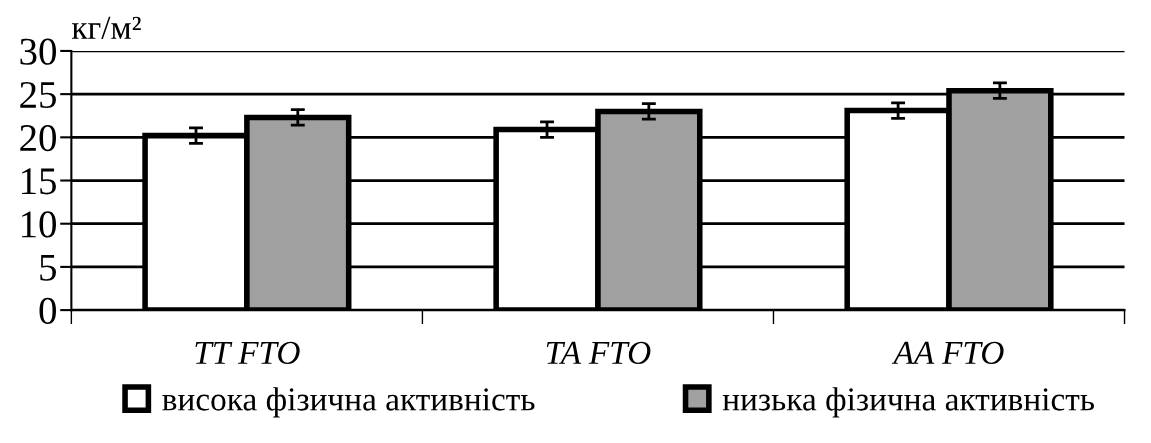 The height and width of the screenshot is (443, 1151). I want to click on x-tick-label: AA FTO, so click(947, 353).